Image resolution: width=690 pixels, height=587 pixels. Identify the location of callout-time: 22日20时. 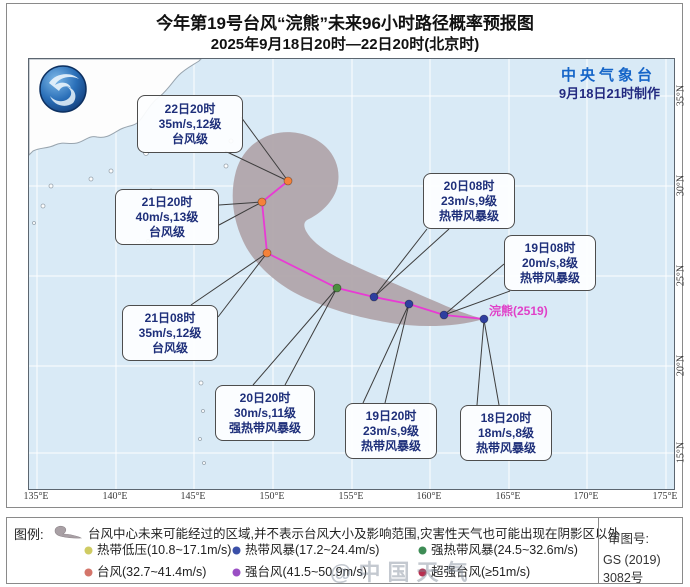
(190, 108).